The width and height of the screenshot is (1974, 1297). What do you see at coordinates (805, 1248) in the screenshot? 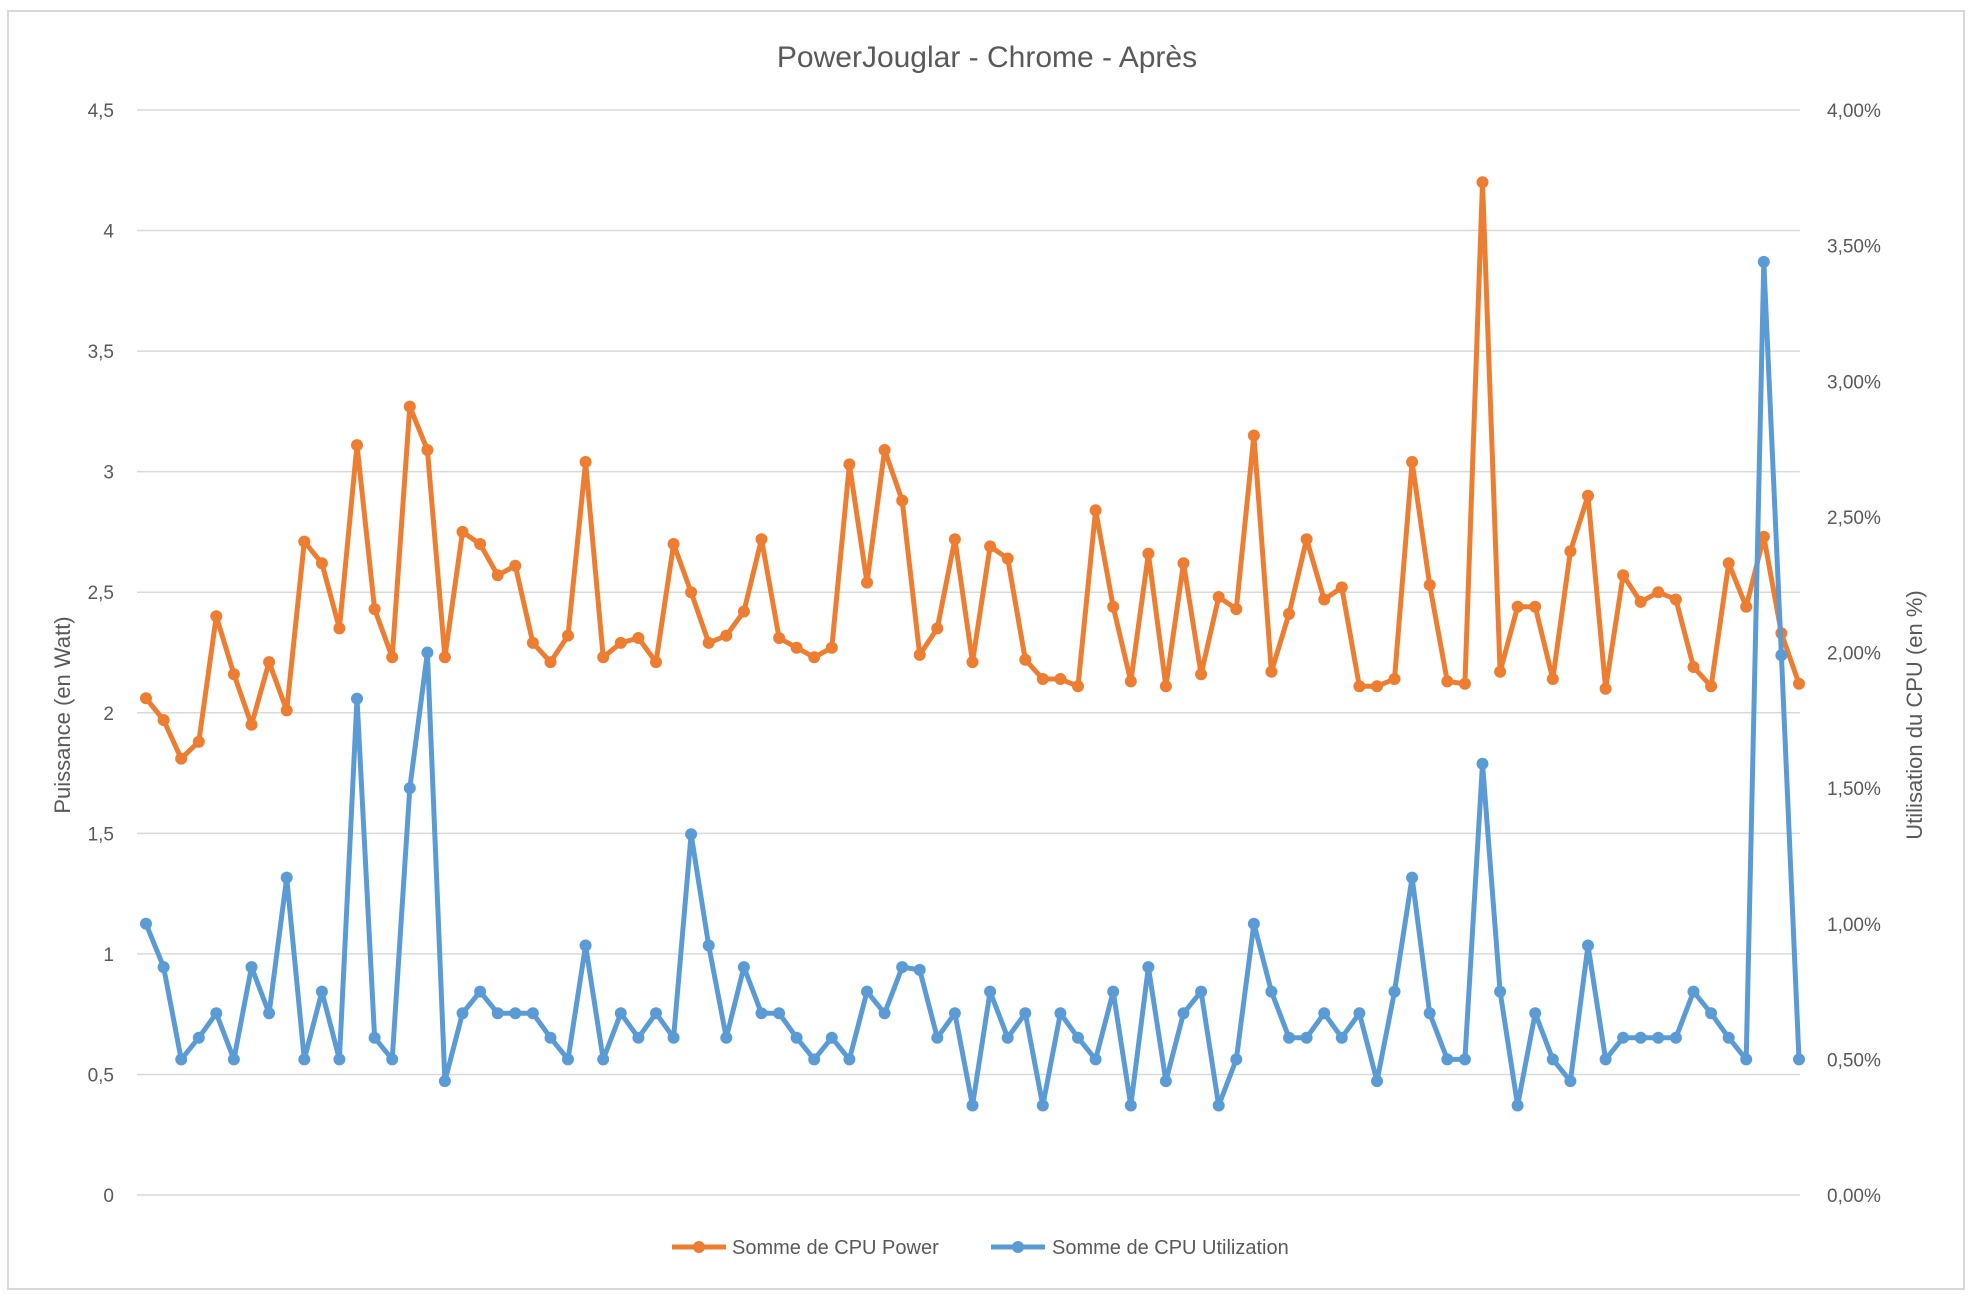
I see `legend-item-cpu-power: Somme de CPU Power` at bounding box center [805, 1248].